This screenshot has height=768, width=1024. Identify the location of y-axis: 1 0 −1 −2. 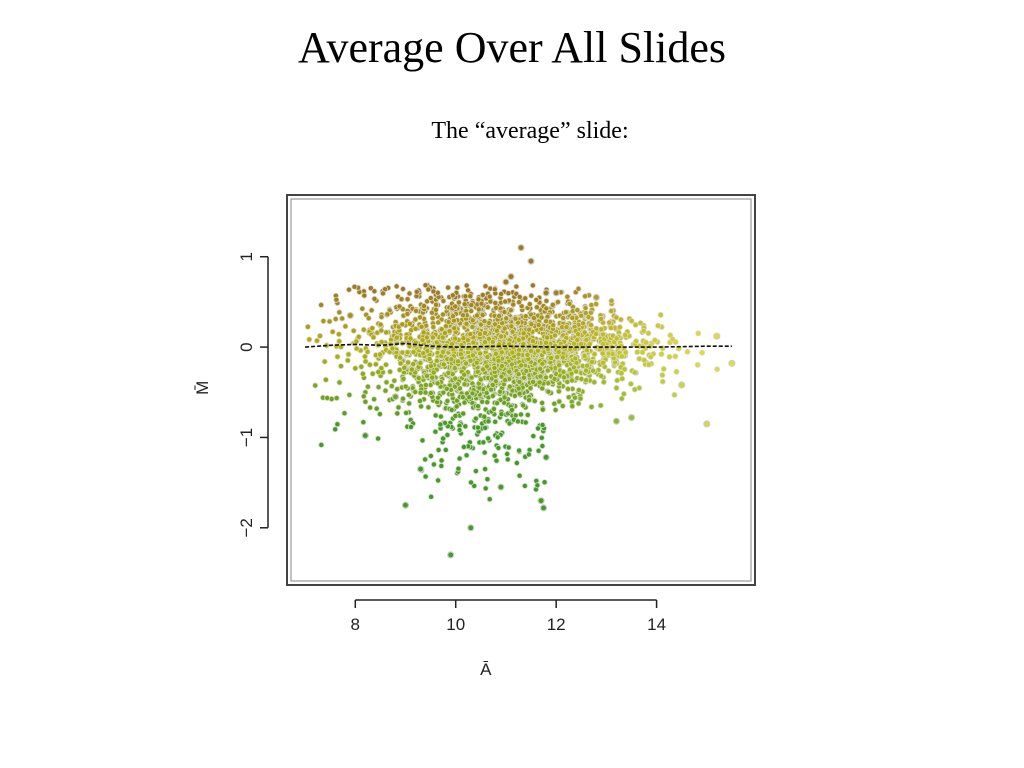
(253, 394).